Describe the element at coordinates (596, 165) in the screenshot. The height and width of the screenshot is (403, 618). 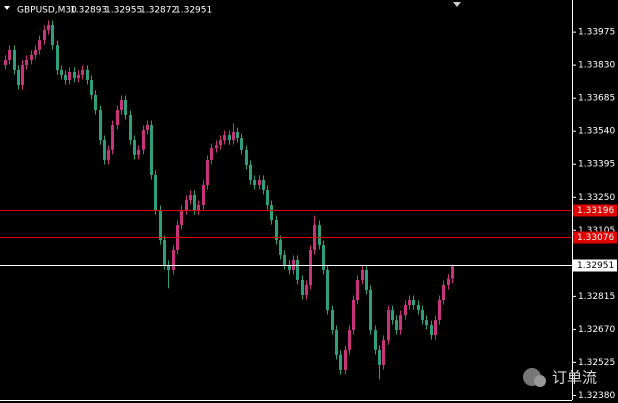
I see `y-tick-label: 1.33395` at that location.